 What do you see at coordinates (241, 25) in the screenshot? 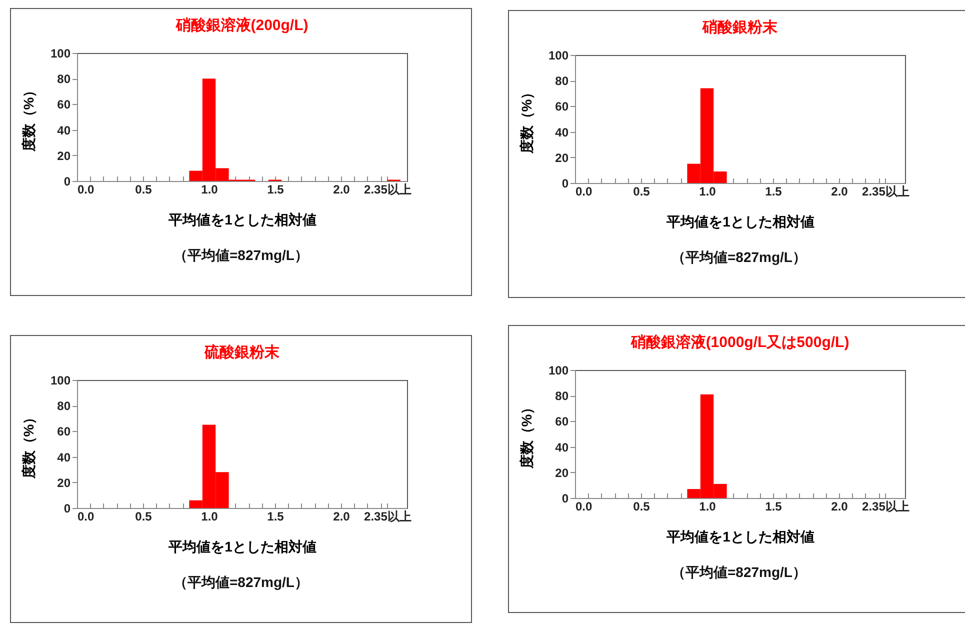
I see `chart-title: 硝酸銀溶液(200g/L)` at bounding box center [241, 25].